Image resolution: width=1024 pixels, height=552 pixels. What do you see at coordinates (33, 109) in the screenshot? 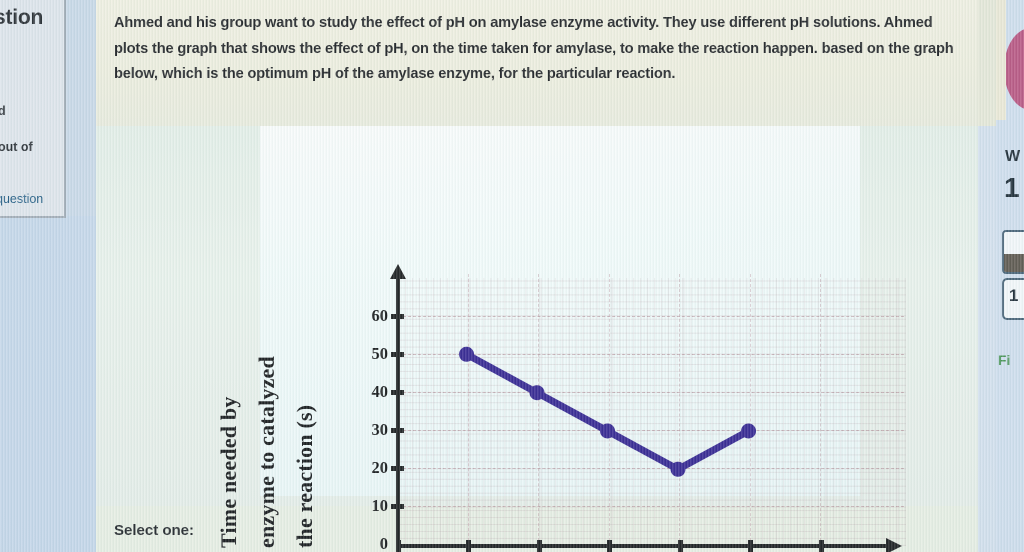
I see `question-info-panel: stion d out of question` at bounding box center [33, 109].